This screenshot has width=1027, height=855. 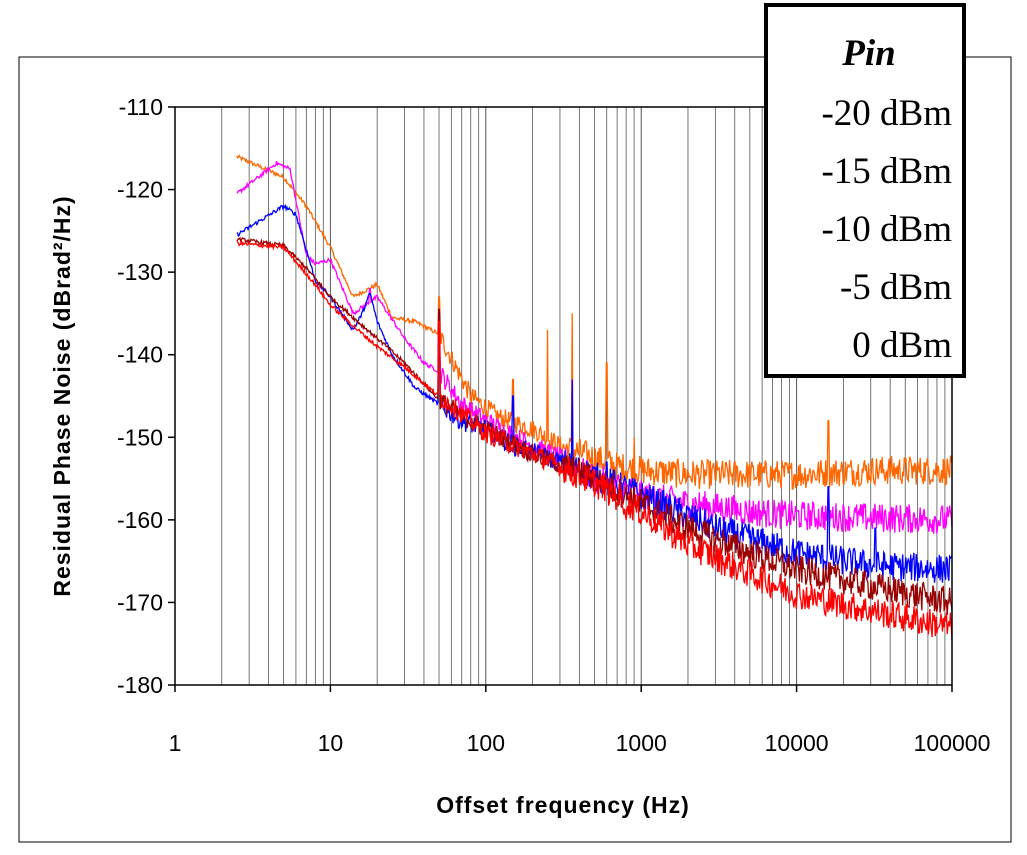 What do you see at coordinates (563, 805) in the screenshot?
I see `x-axis-title: Offset frequency (Hz)` at bounding box center [563, 805].